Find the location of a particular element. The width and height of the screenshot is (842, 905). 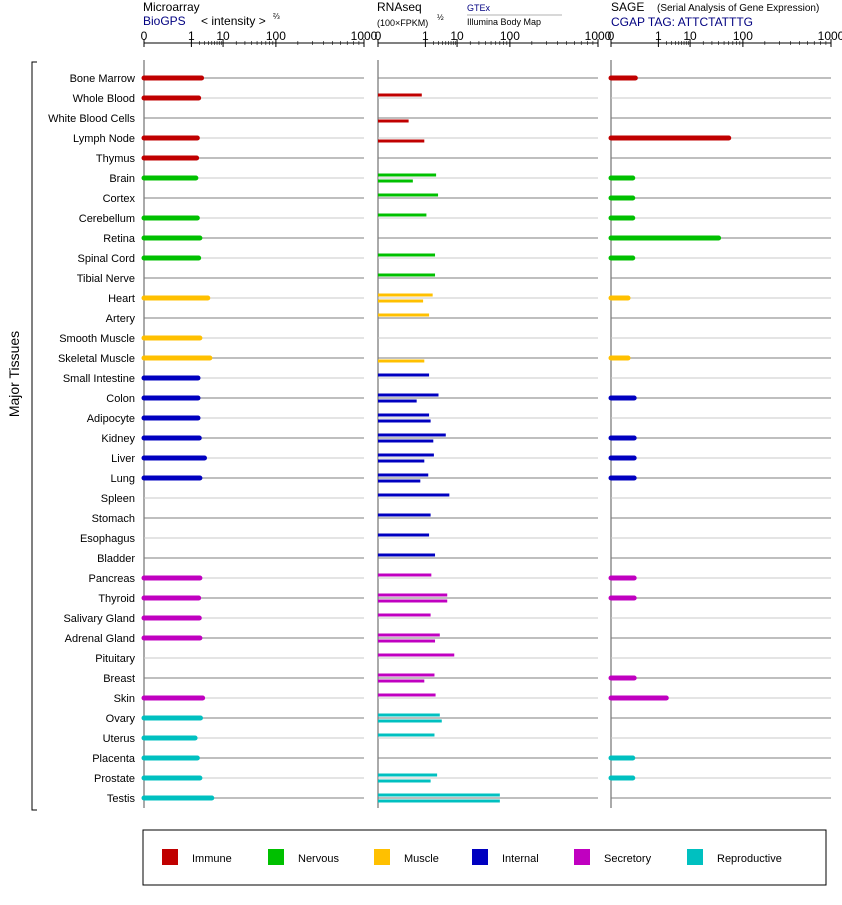

rnaseq-x-tick-label: 10 is located at coordinates (457, 36).